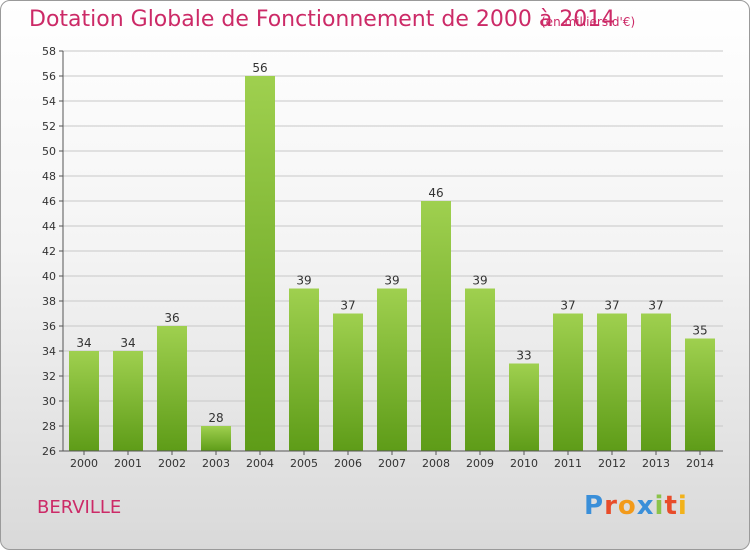  Describe the element at coordinates (49, 201) in the screenshot. I see `y-tick-label: 46` at that location.